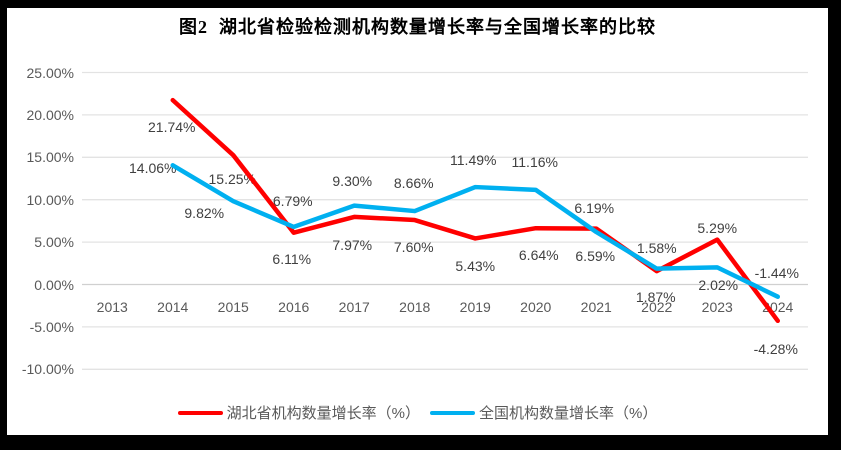 The height and width of the screenshot is (450, 841). What do you see at coordinates (776, 272) in the screenshot?
I see `data-label-2024-s1: -1.44%` at bounding box center [776, 272].